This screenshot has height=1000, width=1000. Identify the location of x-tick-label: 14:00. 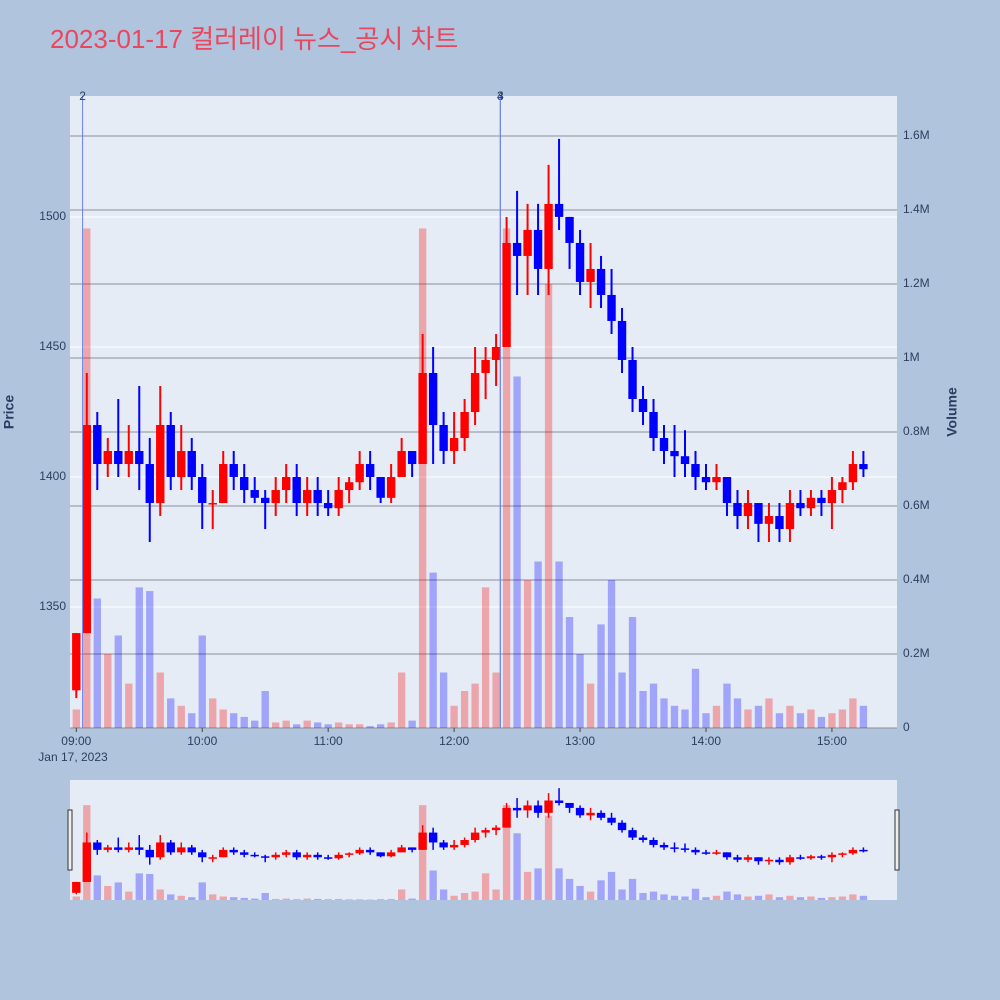
(706, 741).